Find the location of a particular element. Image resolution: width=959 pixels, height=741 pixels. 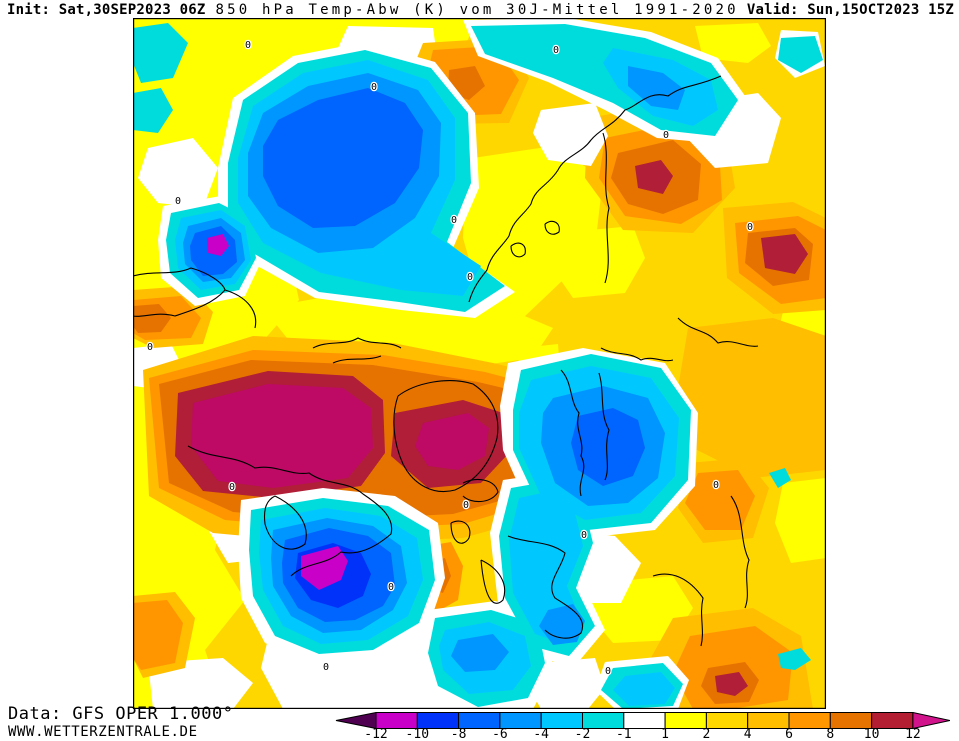

legend-tick-2: 2 is located at coordinates (706, 734).